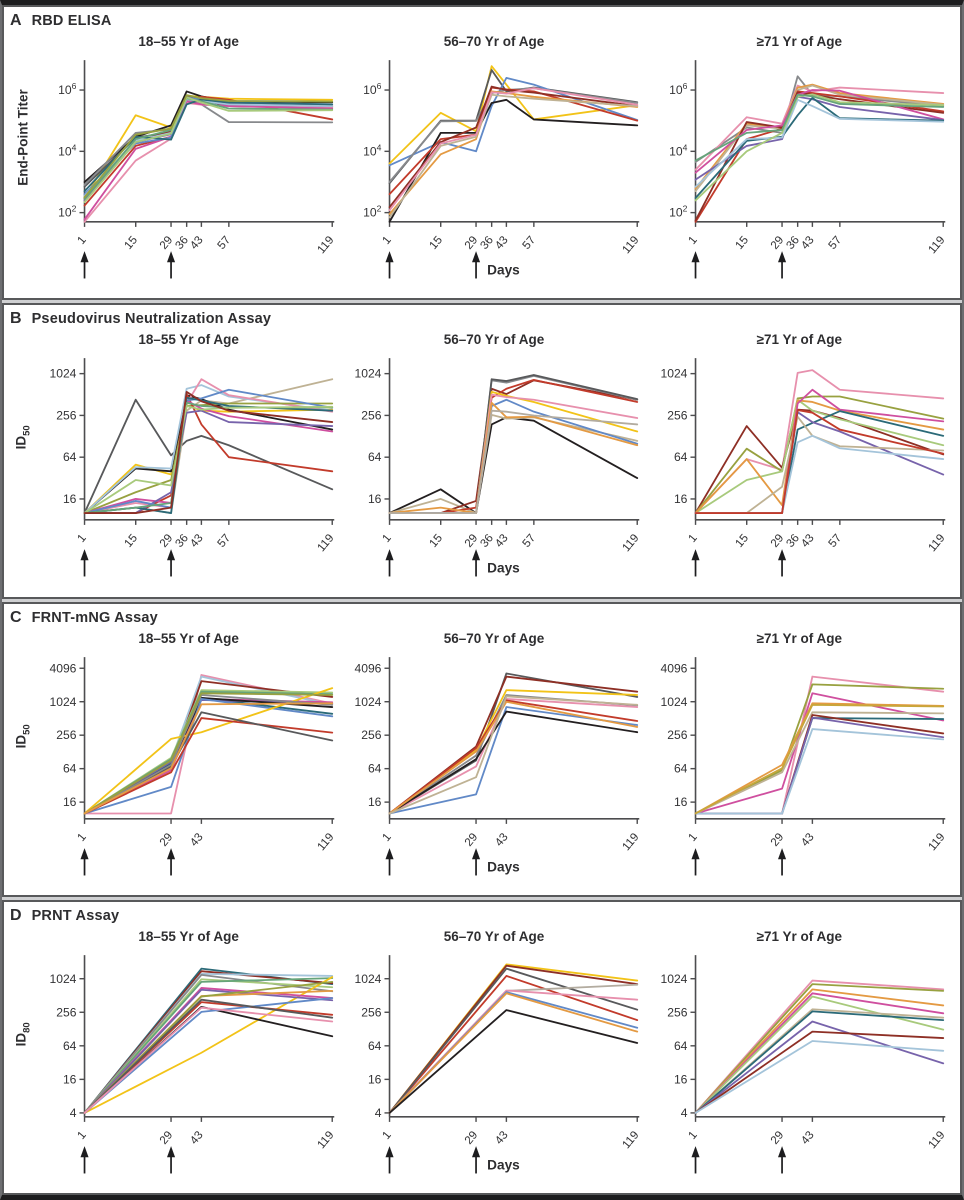 This screenshot has width=964, height=1200. I want to click on age-group-chart: ≥71 Yr of Age 16 64 256 1024 4096 1 29 43 119, so click(799, 763).